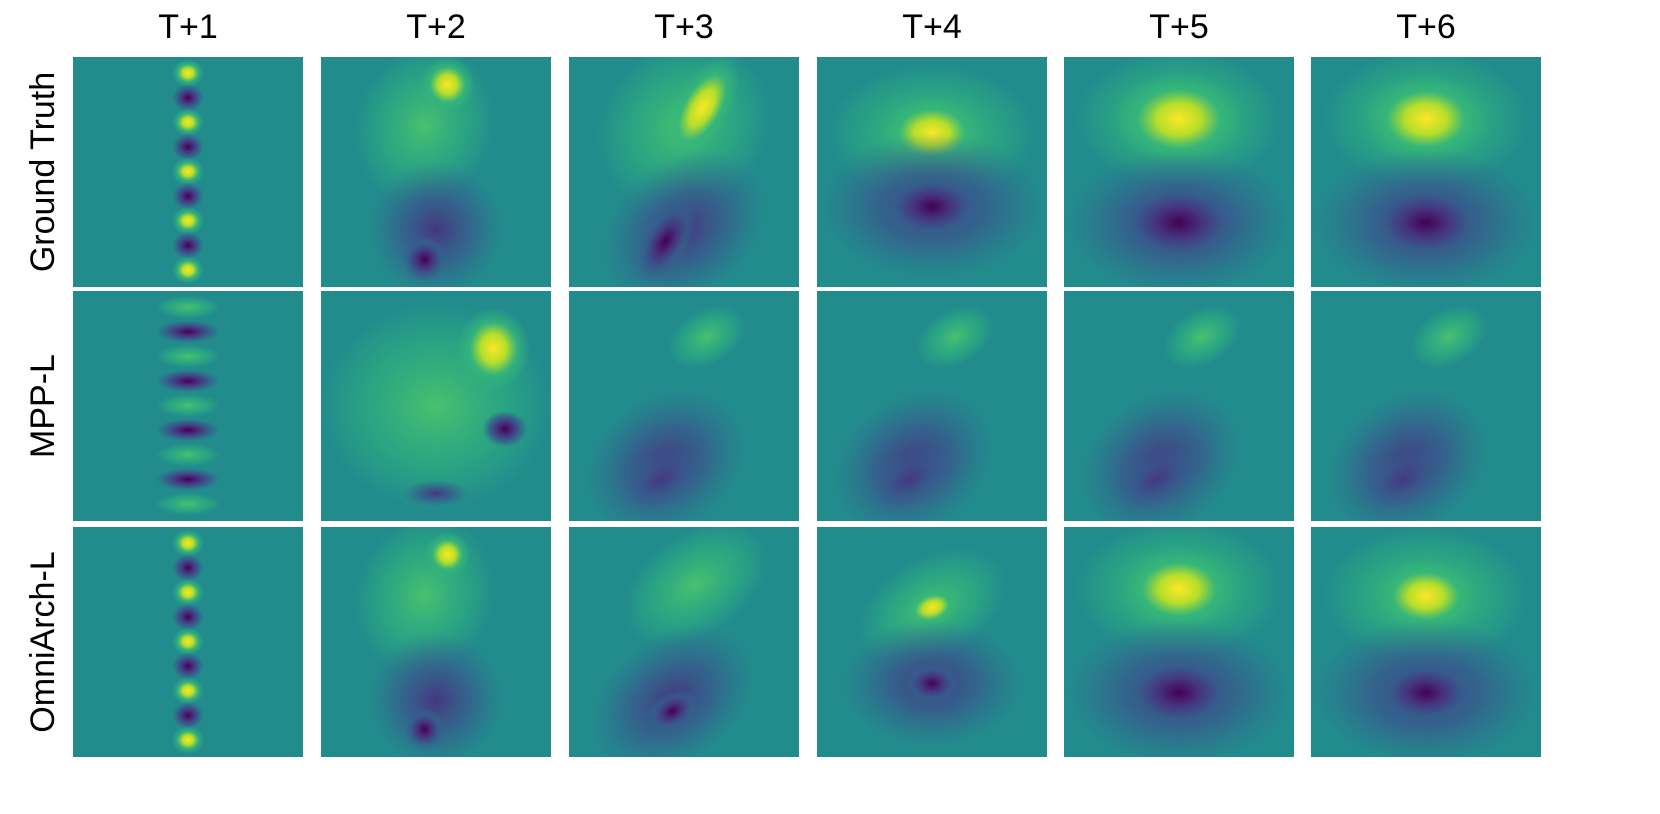 The width and height of the screenshot is (1660, 814). I want to click on row-label: Ground Truth, so click(43, 172).